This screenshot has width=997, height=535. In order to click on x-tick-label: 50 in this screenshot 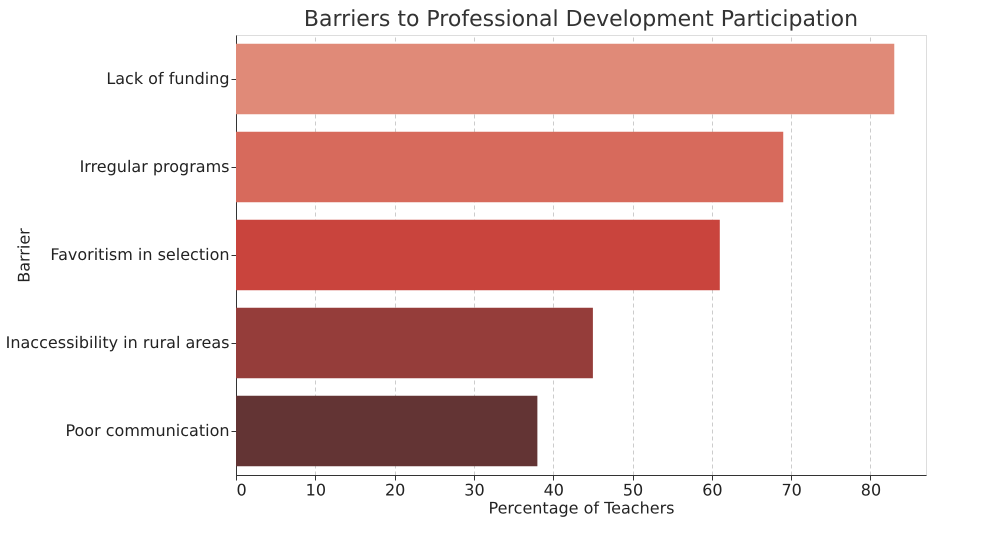, I will do `click(633, 490)`.